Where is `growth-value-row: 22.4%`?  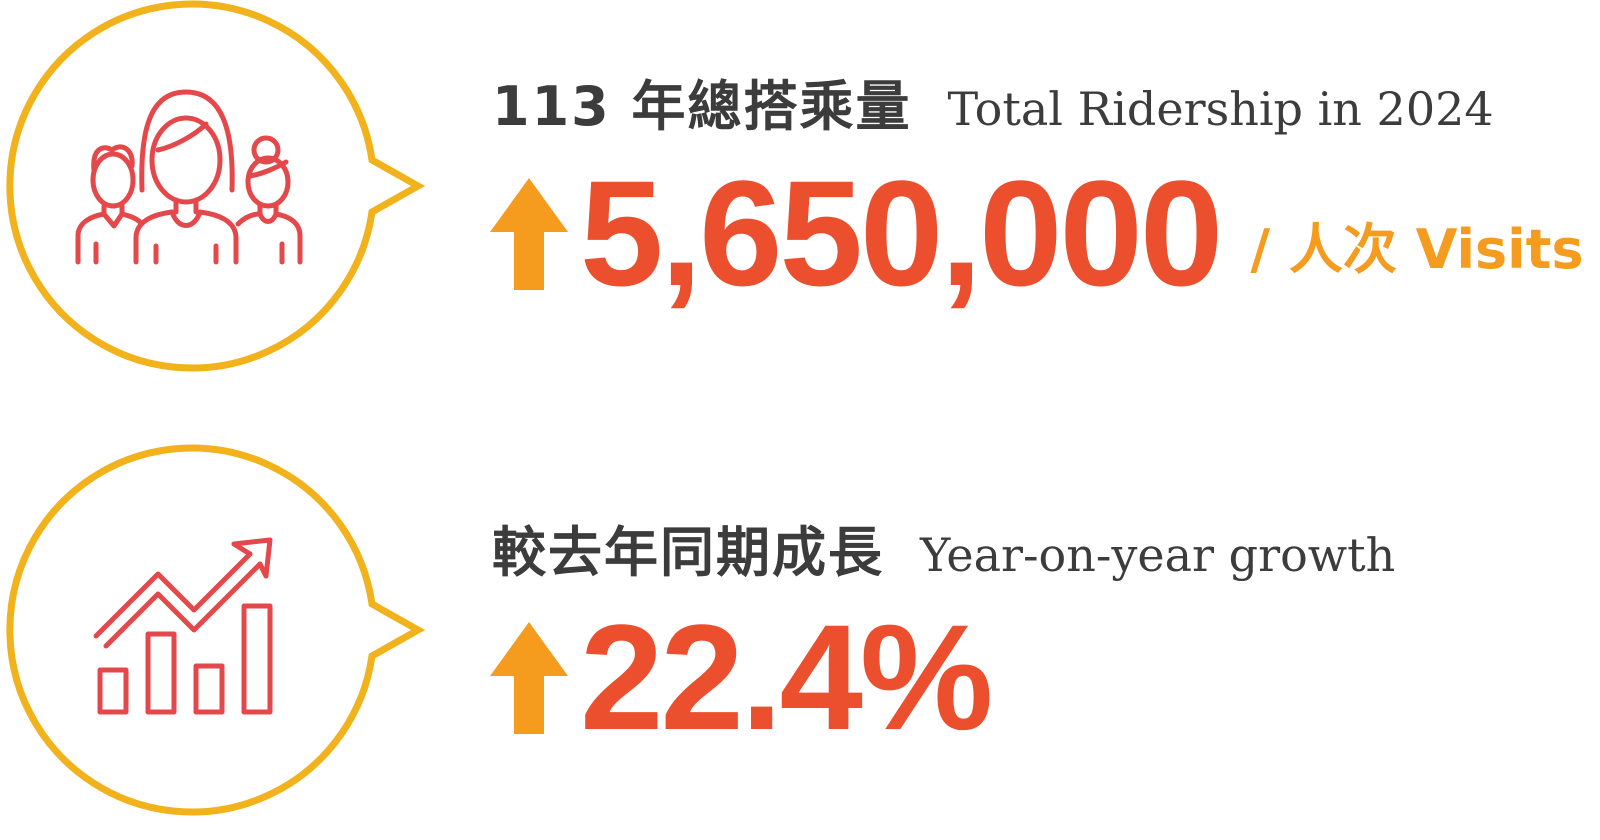
growth-value-row: 22.4% is located at coordinates (741, 677).